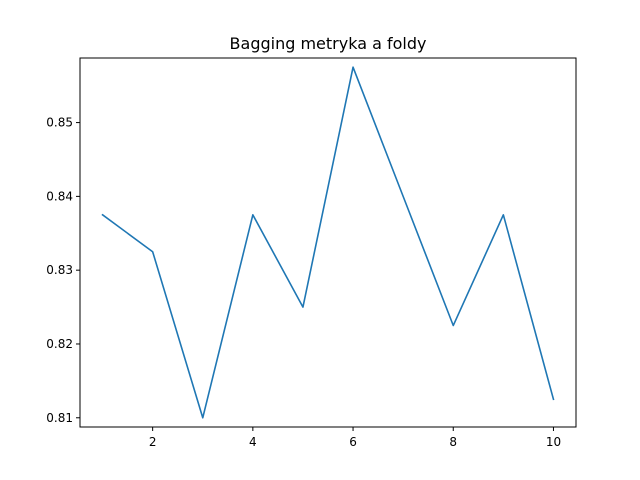  What do you see at coordinates (59, 418) in the screenshot?
I see `y-tick-label: 0.81` at bounding box center [59, 418].